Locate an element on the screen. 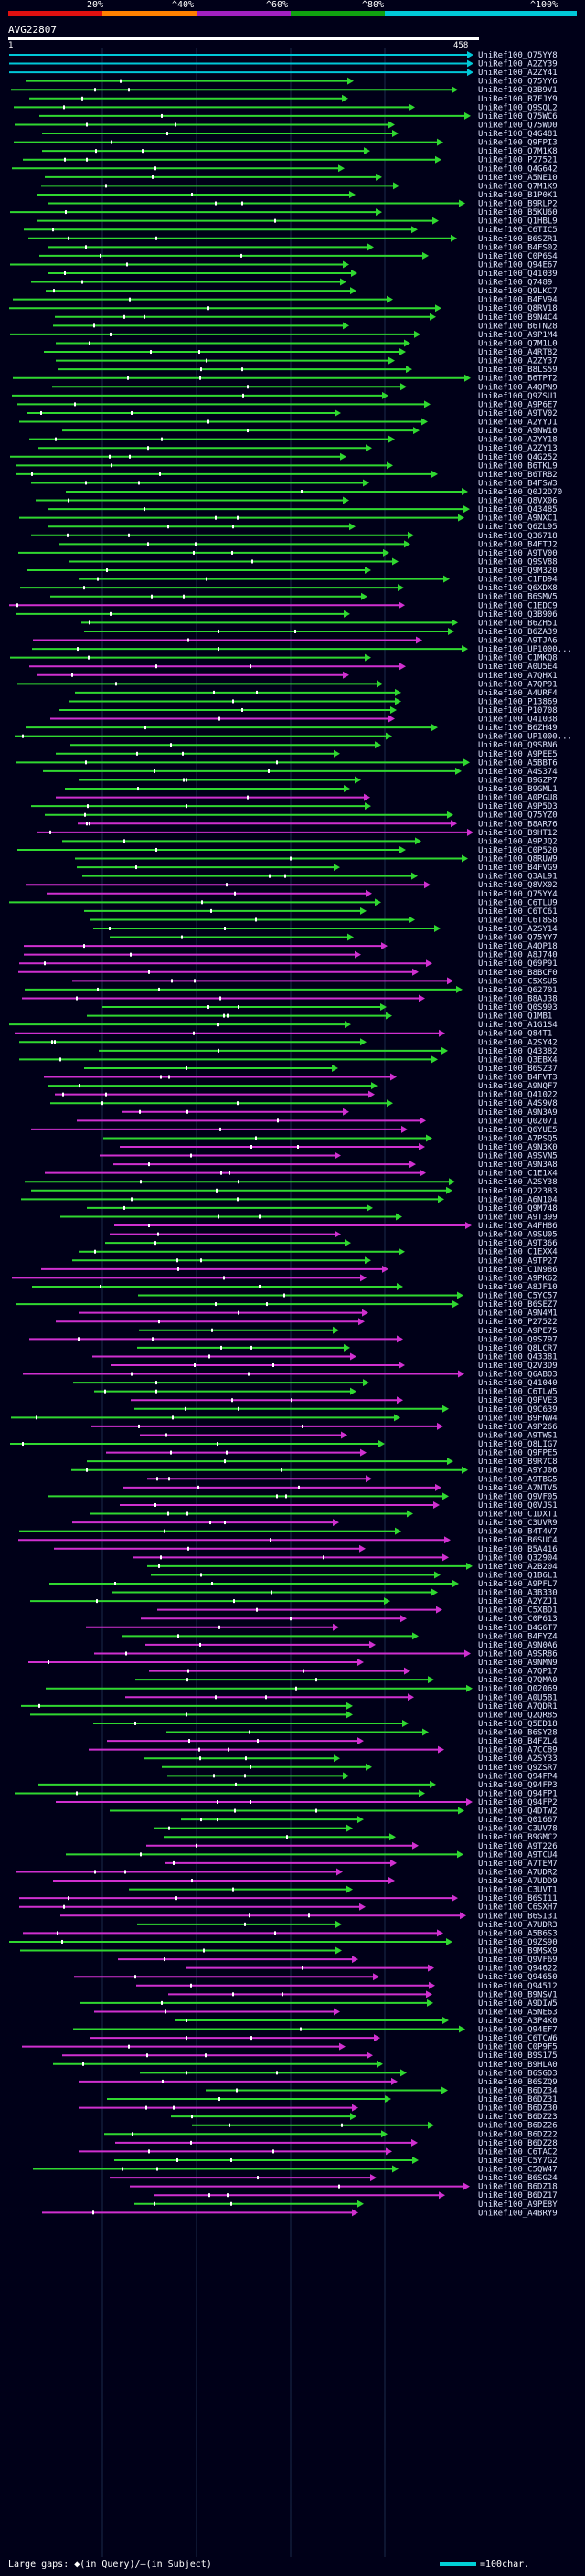  hit-label: UniRef100_Q4DTW2 is located at coordinates (518, 1812).